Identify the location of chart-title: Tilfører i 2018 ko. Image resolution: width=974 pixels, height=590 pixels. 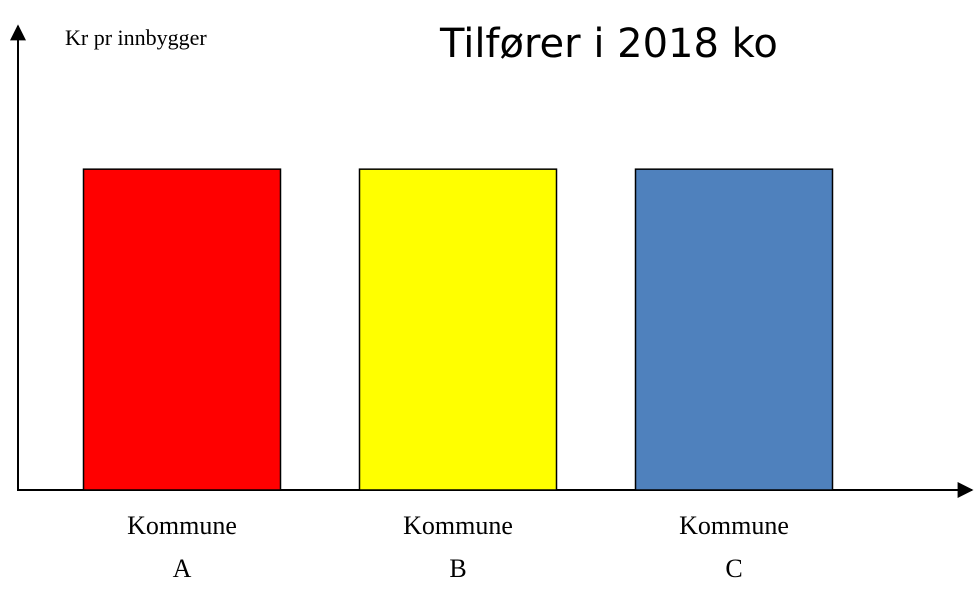
(608, 44).